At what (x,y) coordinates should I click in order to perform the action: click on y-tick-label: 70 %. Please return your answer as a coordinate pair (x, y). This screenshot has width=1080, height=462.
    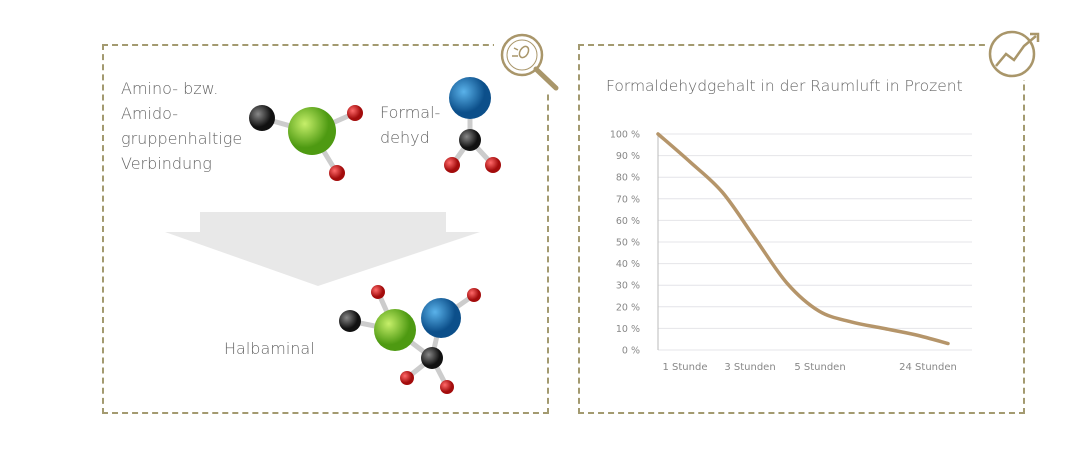
    Looking at the image, I should click on (628, 199).